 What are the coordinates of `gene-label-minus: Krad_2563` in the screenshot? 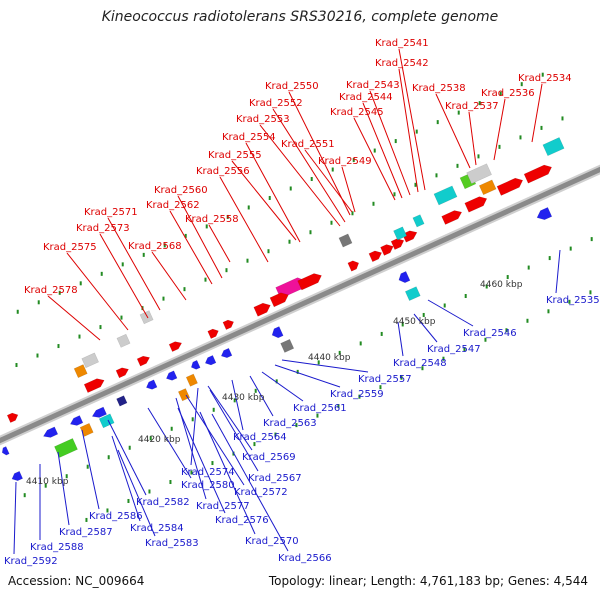 It's located at (290, 423).